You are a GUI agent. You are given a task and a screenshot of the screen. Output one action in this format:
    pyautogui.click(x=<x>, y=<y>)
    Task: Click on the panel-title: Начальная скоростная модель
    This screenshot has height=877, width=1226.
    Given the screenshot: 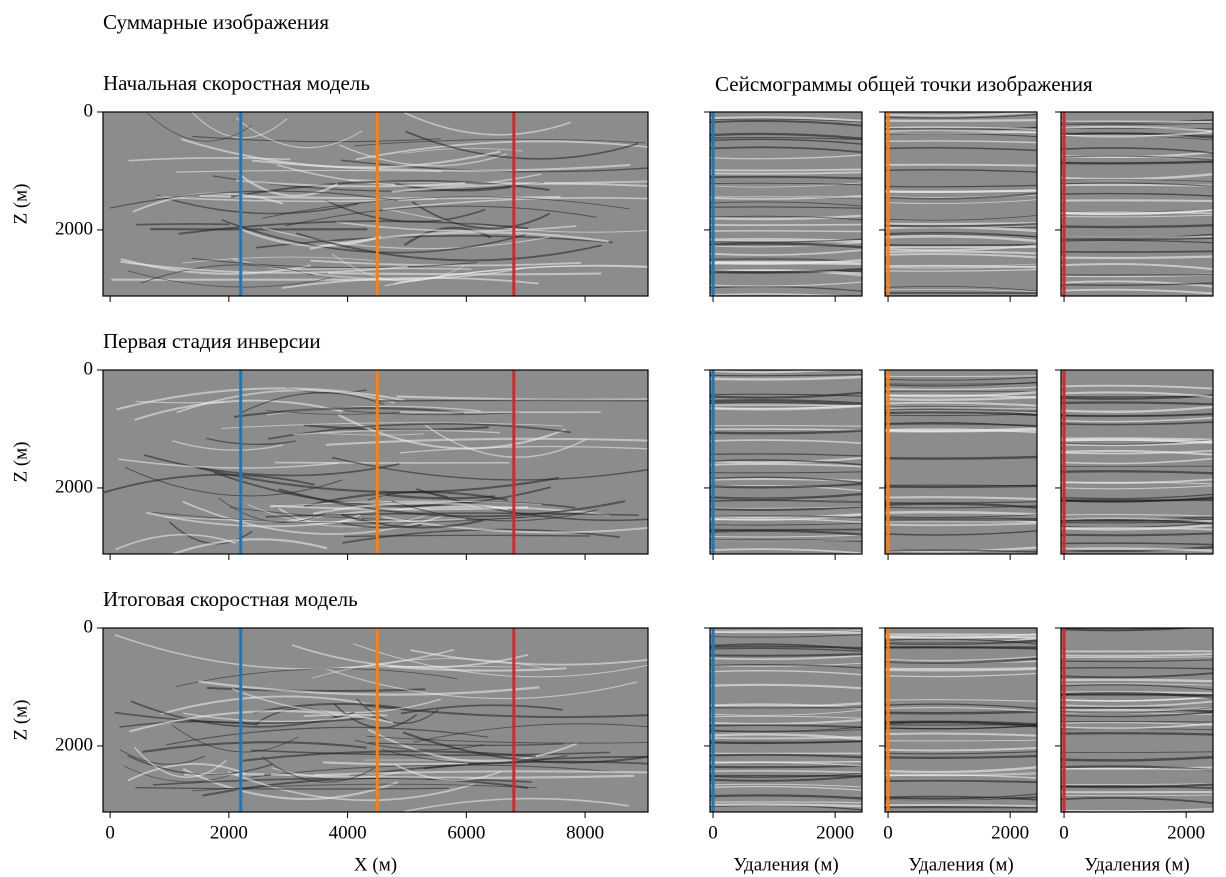 What is the action you would take?
    pyautogui.click(x=236, y=83)
    